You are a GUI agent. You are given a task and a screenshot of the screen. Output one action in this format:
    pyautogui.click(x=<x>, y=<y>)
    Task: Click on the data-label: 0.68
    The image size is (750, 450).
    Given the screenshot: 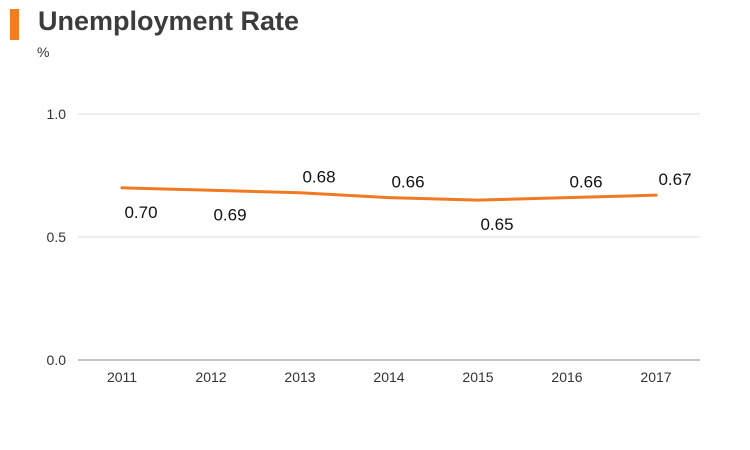 What is the action you would take?
    pyautogui.click(x=318, y=177)
    